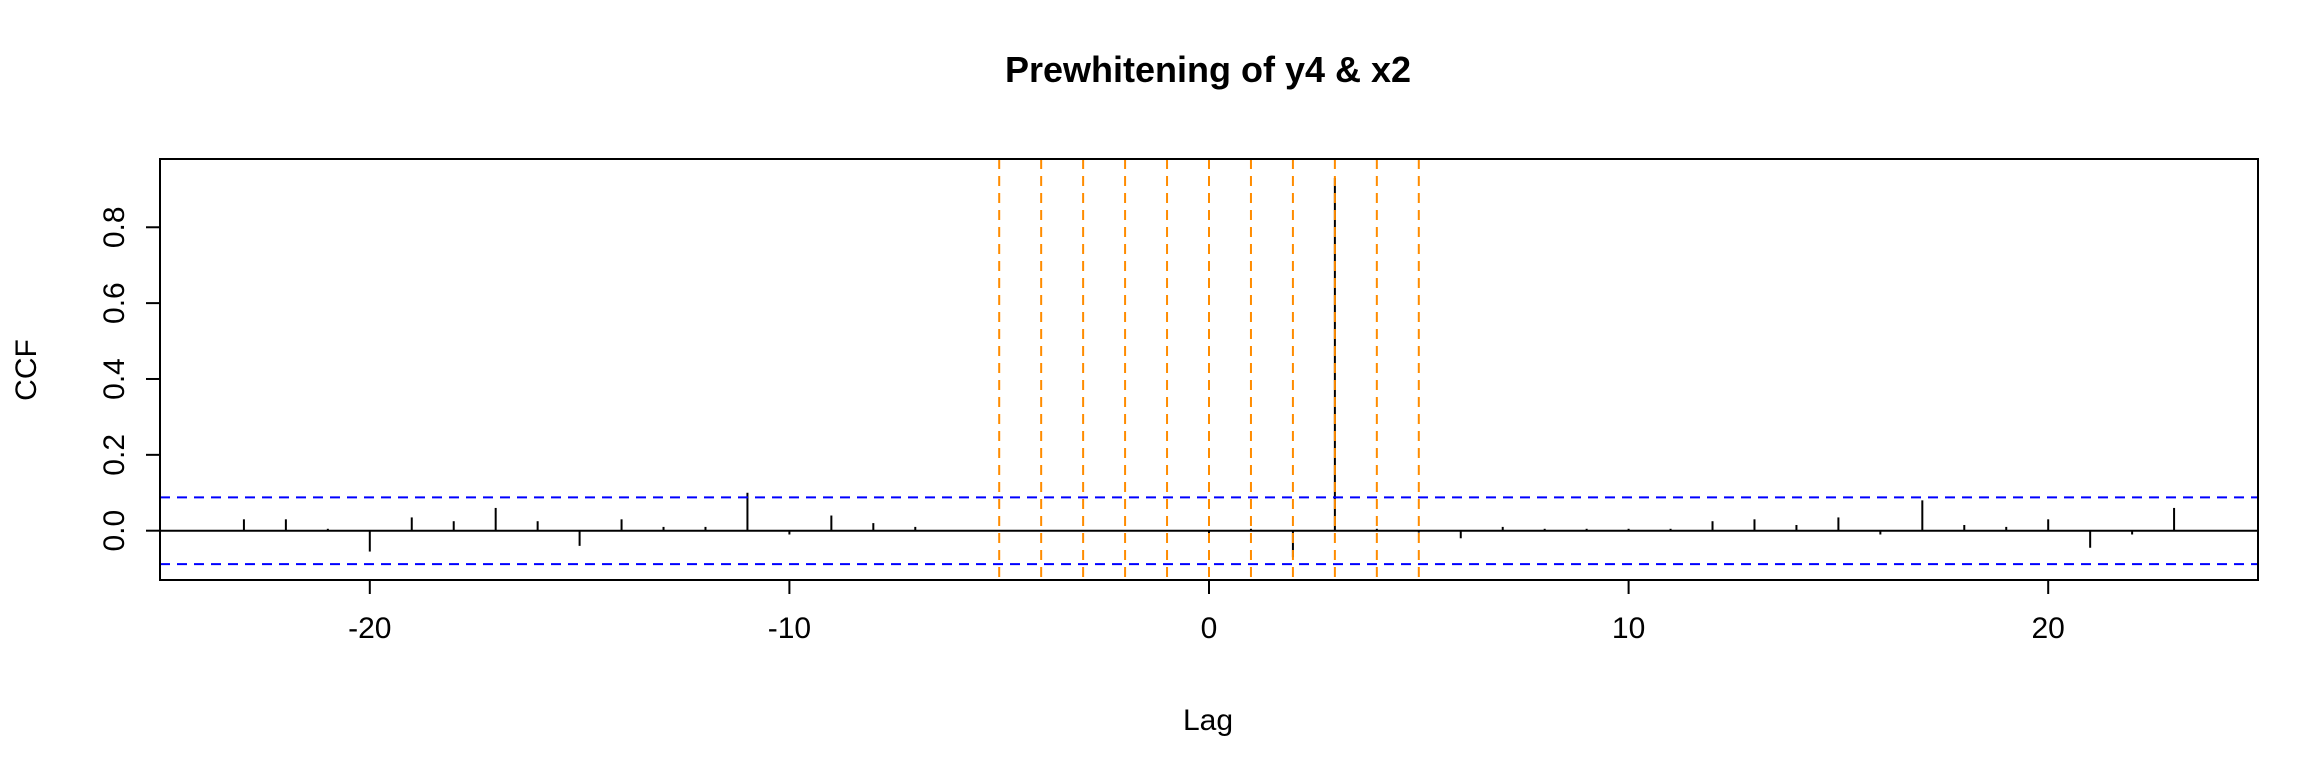  What do you see at coordinates (789, 628) in the screenshot?
I see `x-tick-label: -10` at bounding box center [789, 628].